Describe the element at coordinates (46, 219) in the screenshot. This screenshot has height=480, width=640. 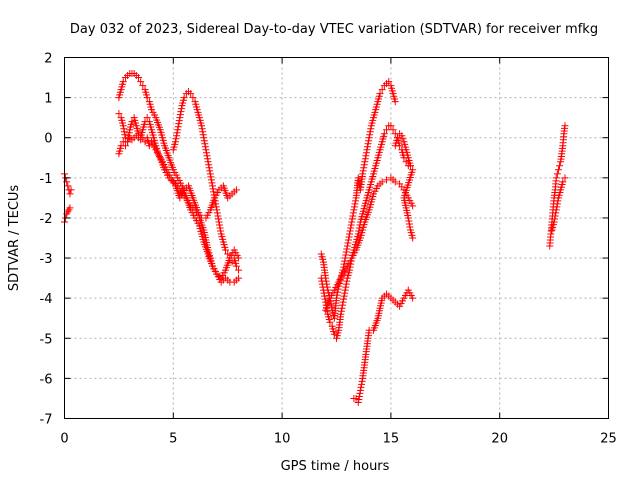
I see `y-tick-label: -2` at that location.